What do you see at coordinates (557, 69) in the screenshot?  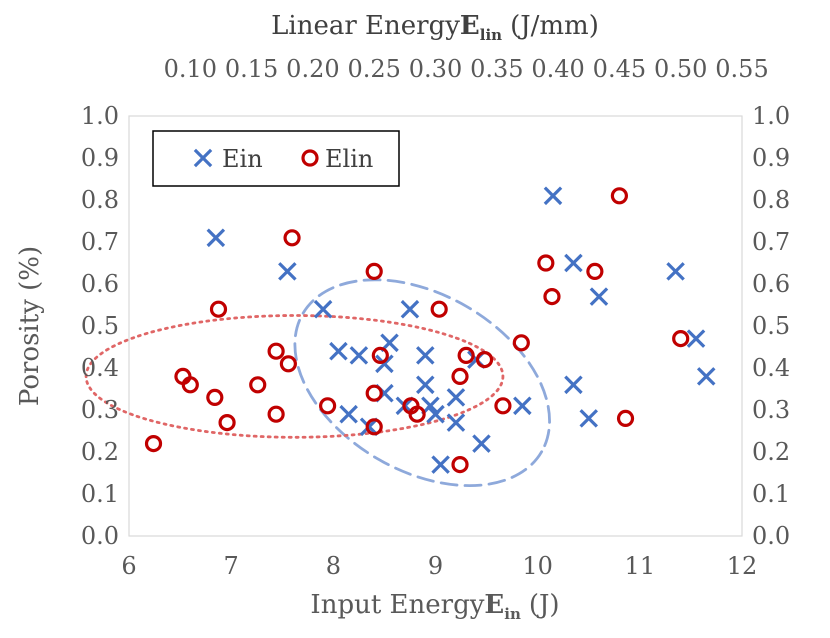 I see `x2-tick-label: 0.40` at bounding box center [557, 69].